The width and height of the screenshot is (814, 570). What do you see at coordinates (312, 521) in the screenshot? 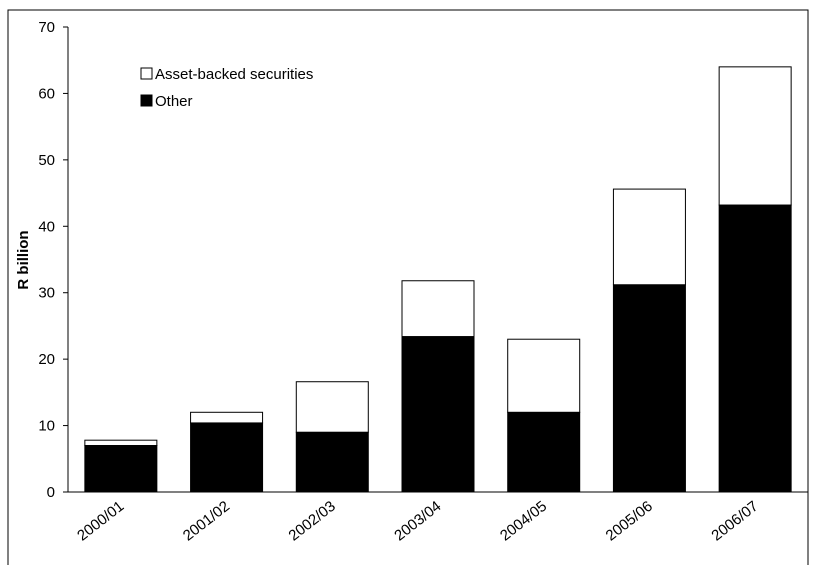
I see `x-tick-label: 2002/03` at bounding box center [312, 521].